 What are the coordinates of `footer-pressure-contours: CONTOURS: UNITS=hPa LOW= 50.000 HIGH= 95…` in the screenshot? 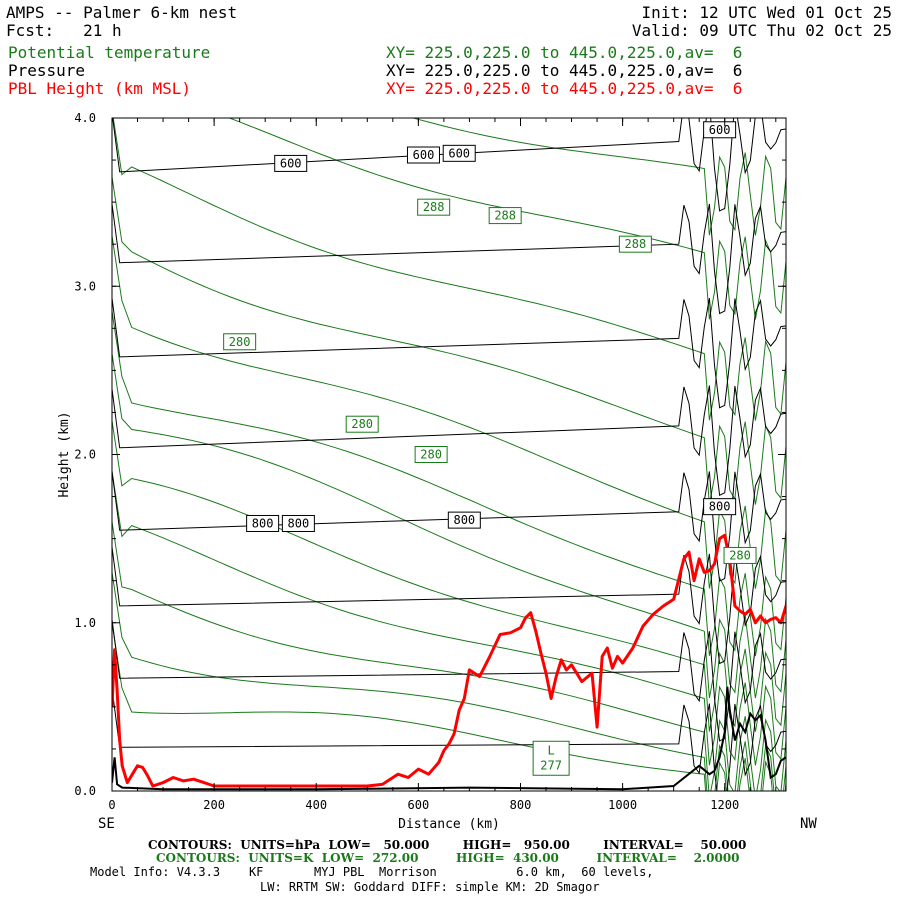 It's located at (447, 845).